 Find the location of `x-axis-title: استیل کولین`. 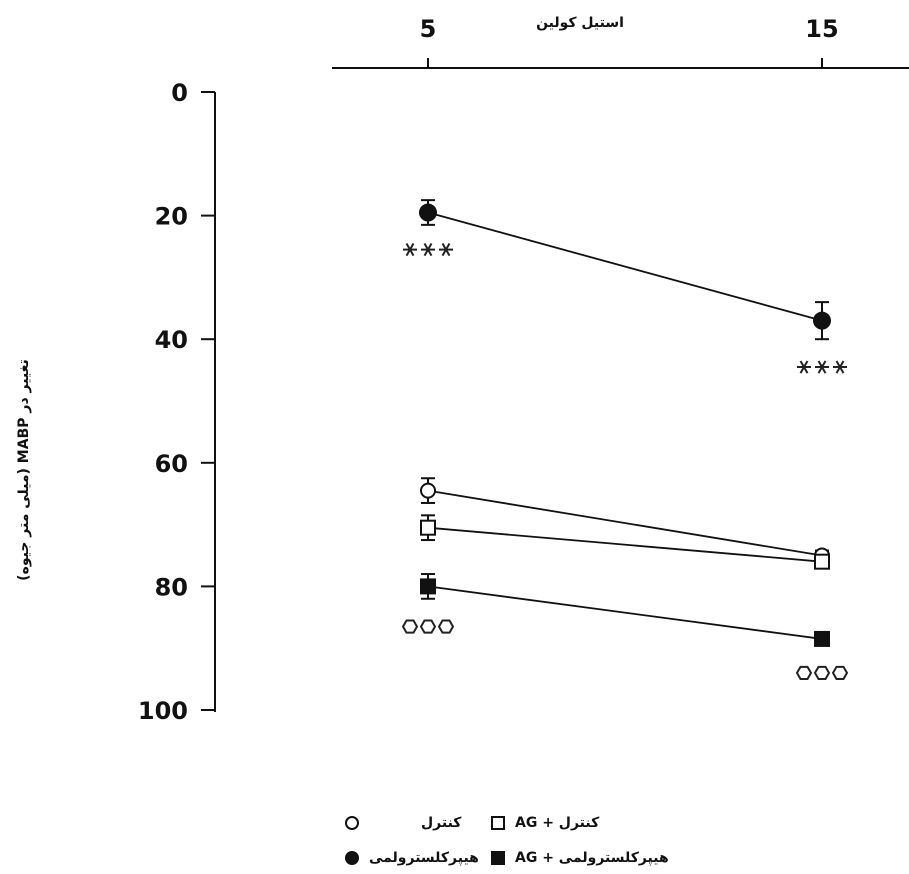

x-axis-title: استیل کولین is located at coordinates (580, 23).